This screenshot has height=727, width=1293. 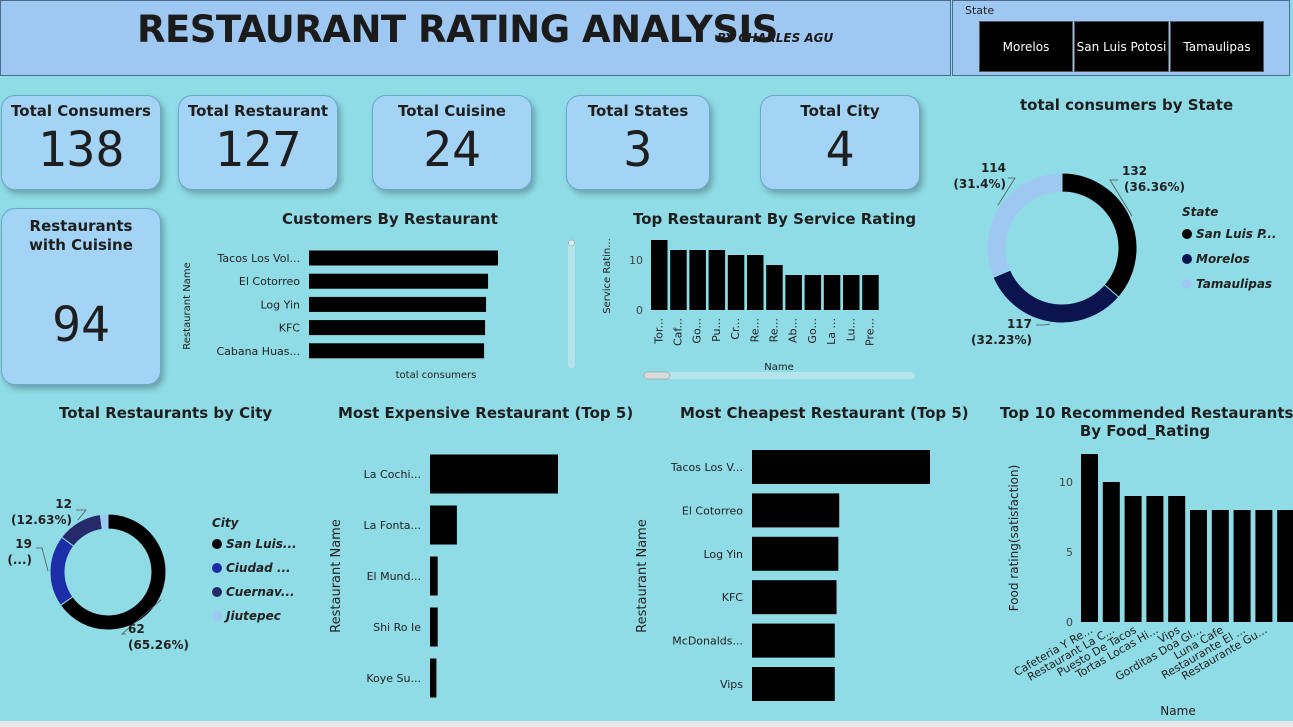 What do you see at coordinates (1146, 413) in the screenshot?
I see `food-chart-title-line1: Top 10 Recommended Restaurants` at bounding box center [1146, 413].